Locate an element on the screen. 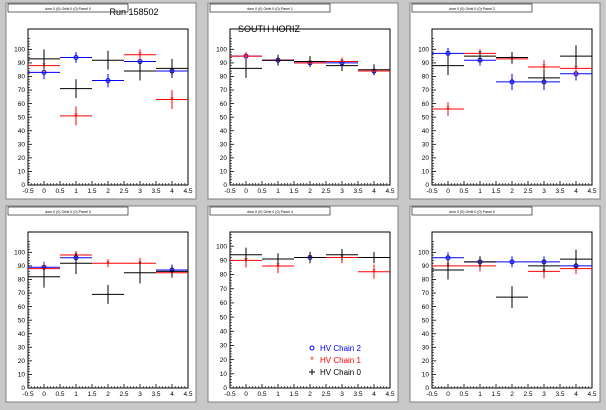  x-tick-label: 3.5 is located at coordinates (155, 394).